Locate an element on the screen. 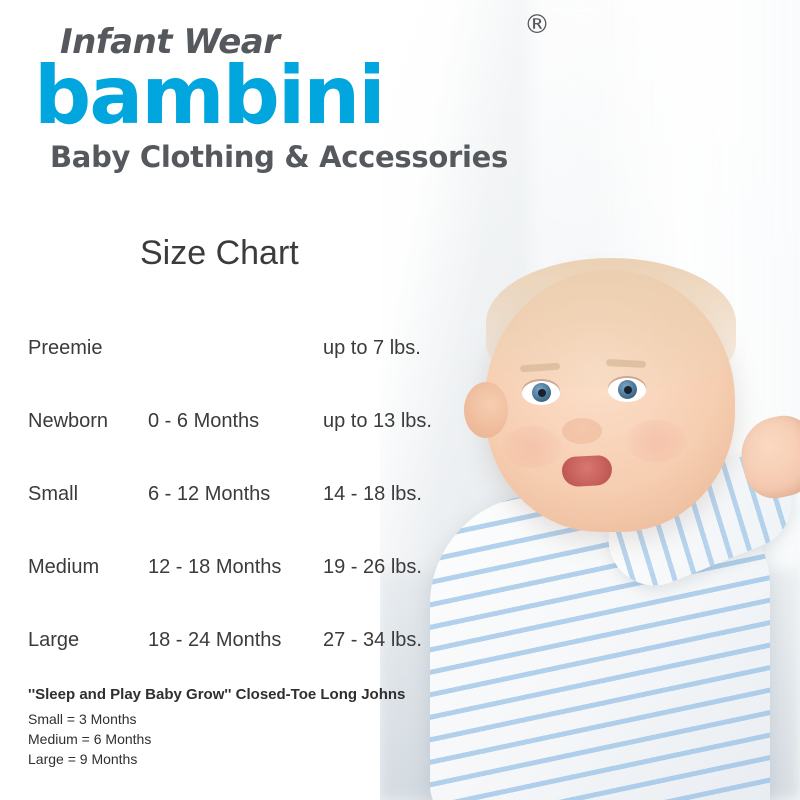 This screenshot has height=800, width=800. cell-weight: up to 7 lbs. is located at coordinates (372, 348).